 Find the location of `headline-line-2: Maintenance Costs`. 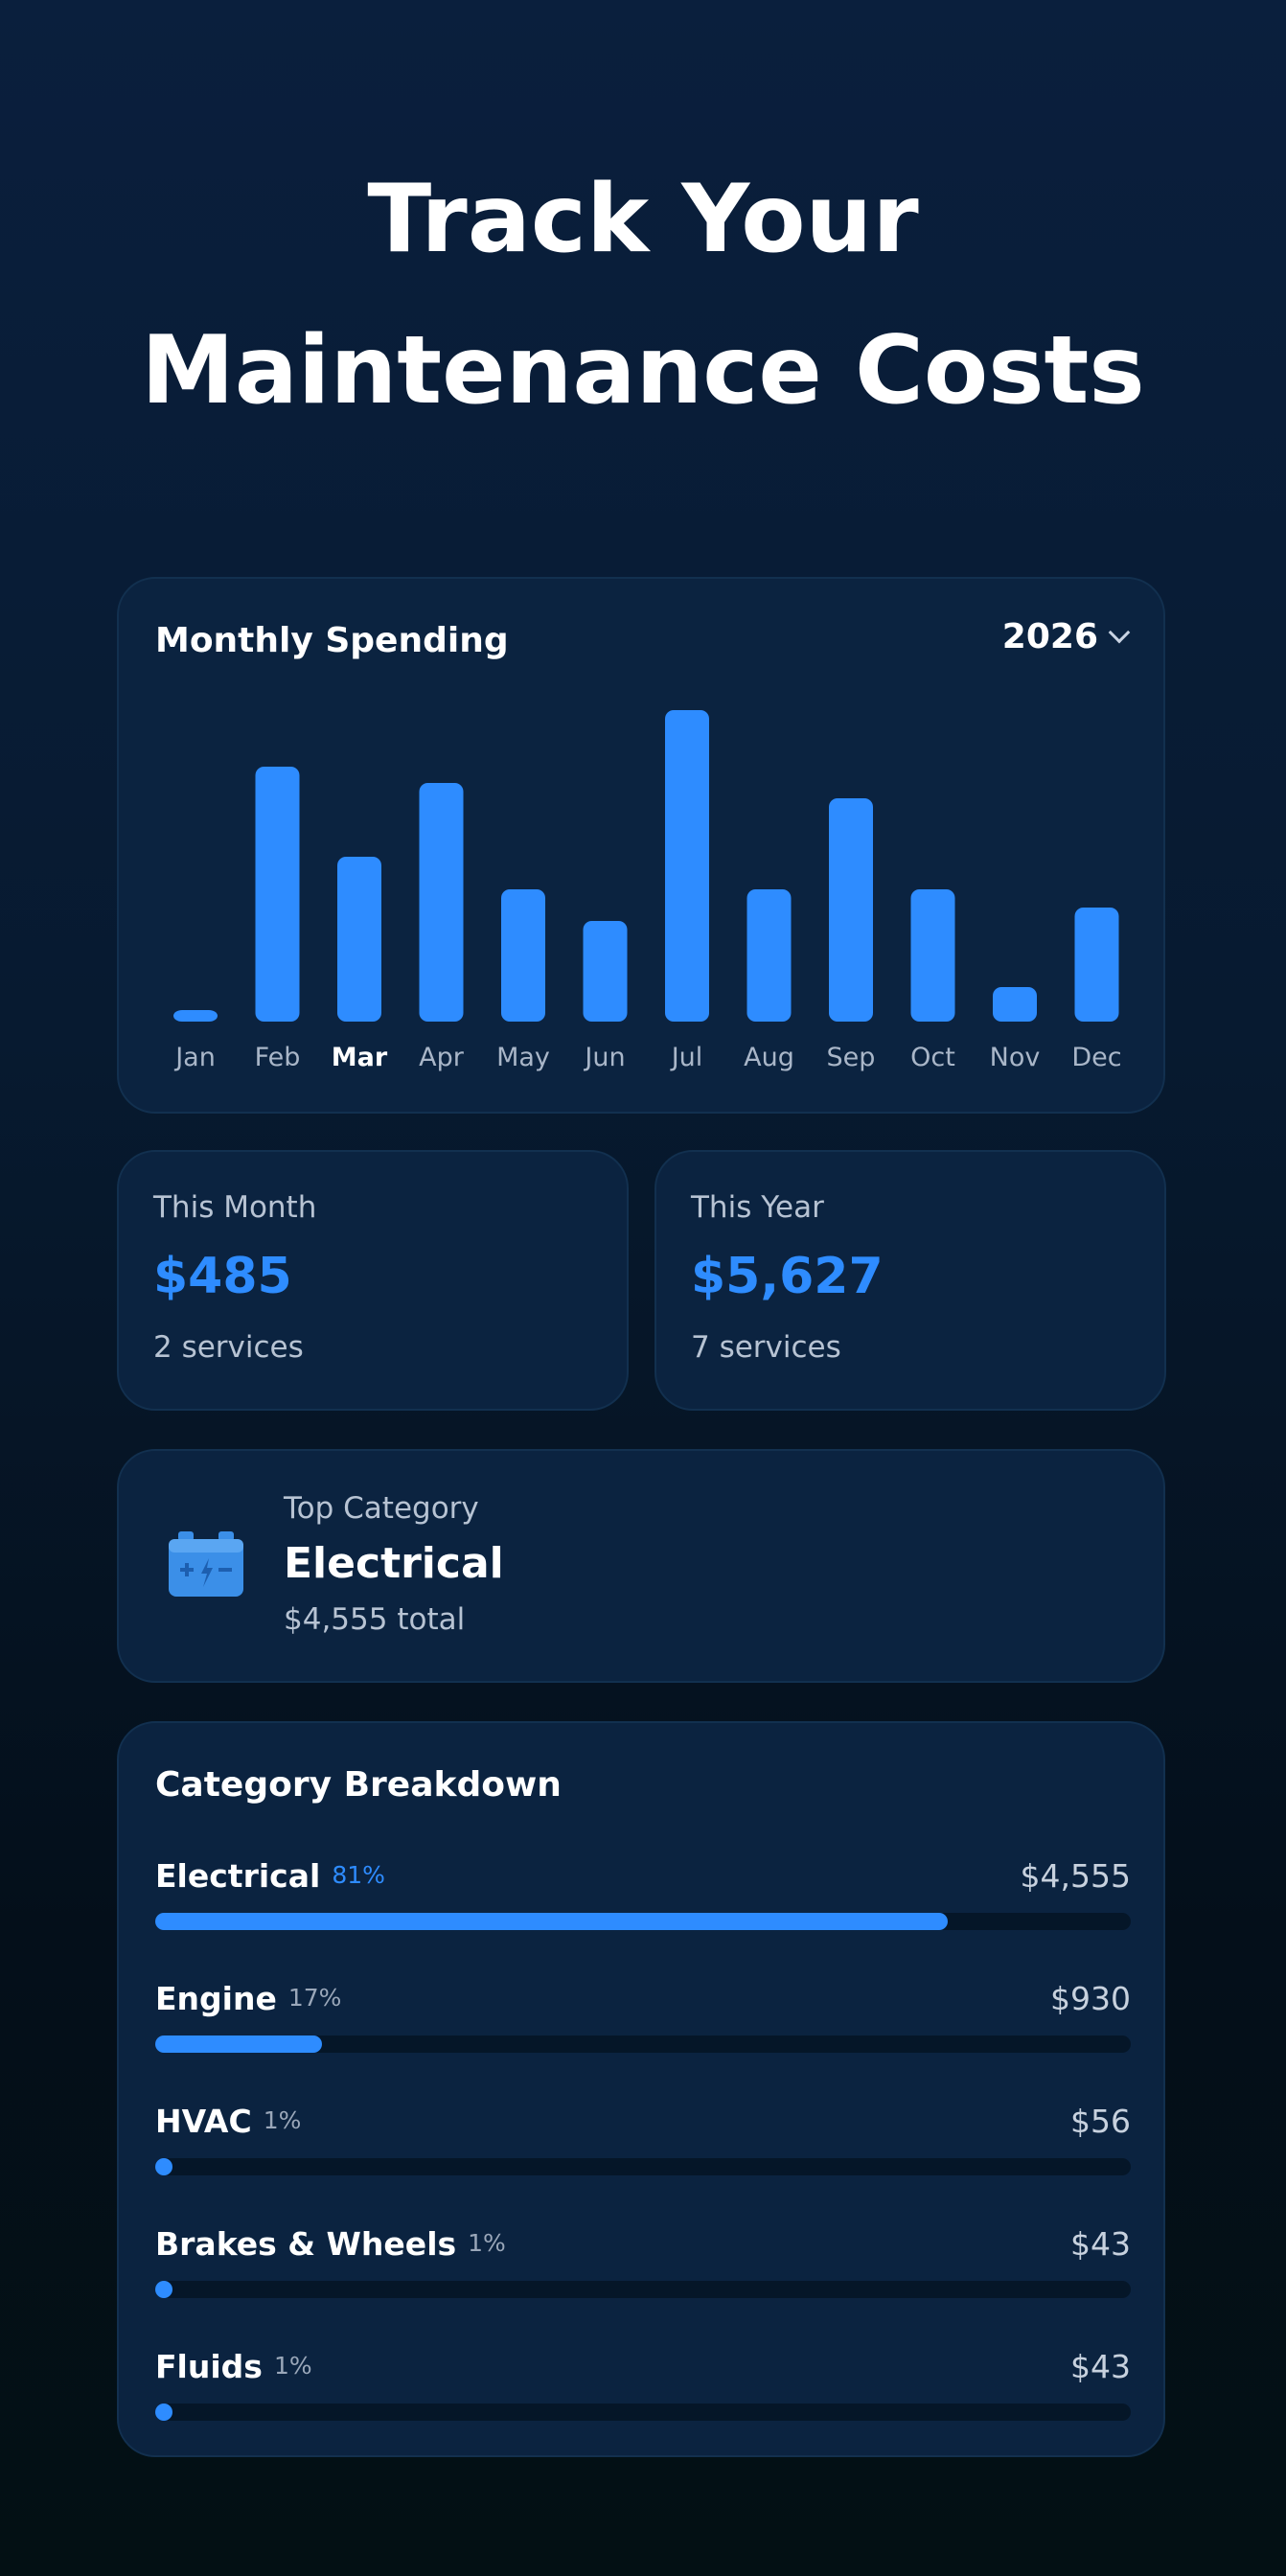

headline-line-2: Maintenance Costs is located at coordinates (643, 371).